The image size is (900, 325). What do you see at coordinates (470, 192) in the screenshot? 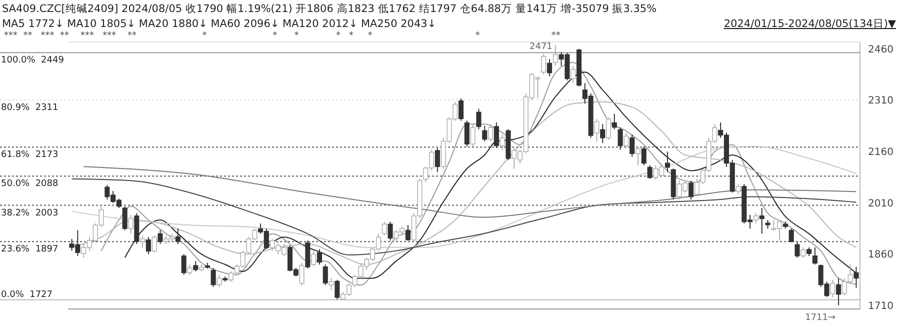
I see `line-series` at bounding box center [470, 192].